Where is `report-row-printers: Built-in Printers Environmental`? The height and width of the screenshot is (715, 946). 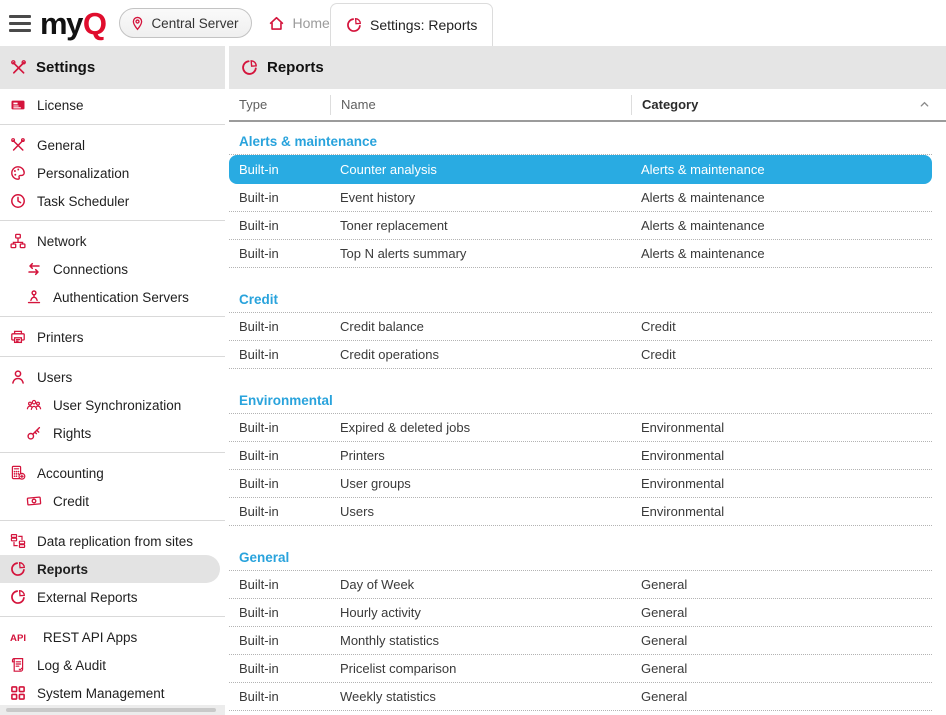 report-row-printers: Built-in Printers Environmental is located at coordinates (580, 456).